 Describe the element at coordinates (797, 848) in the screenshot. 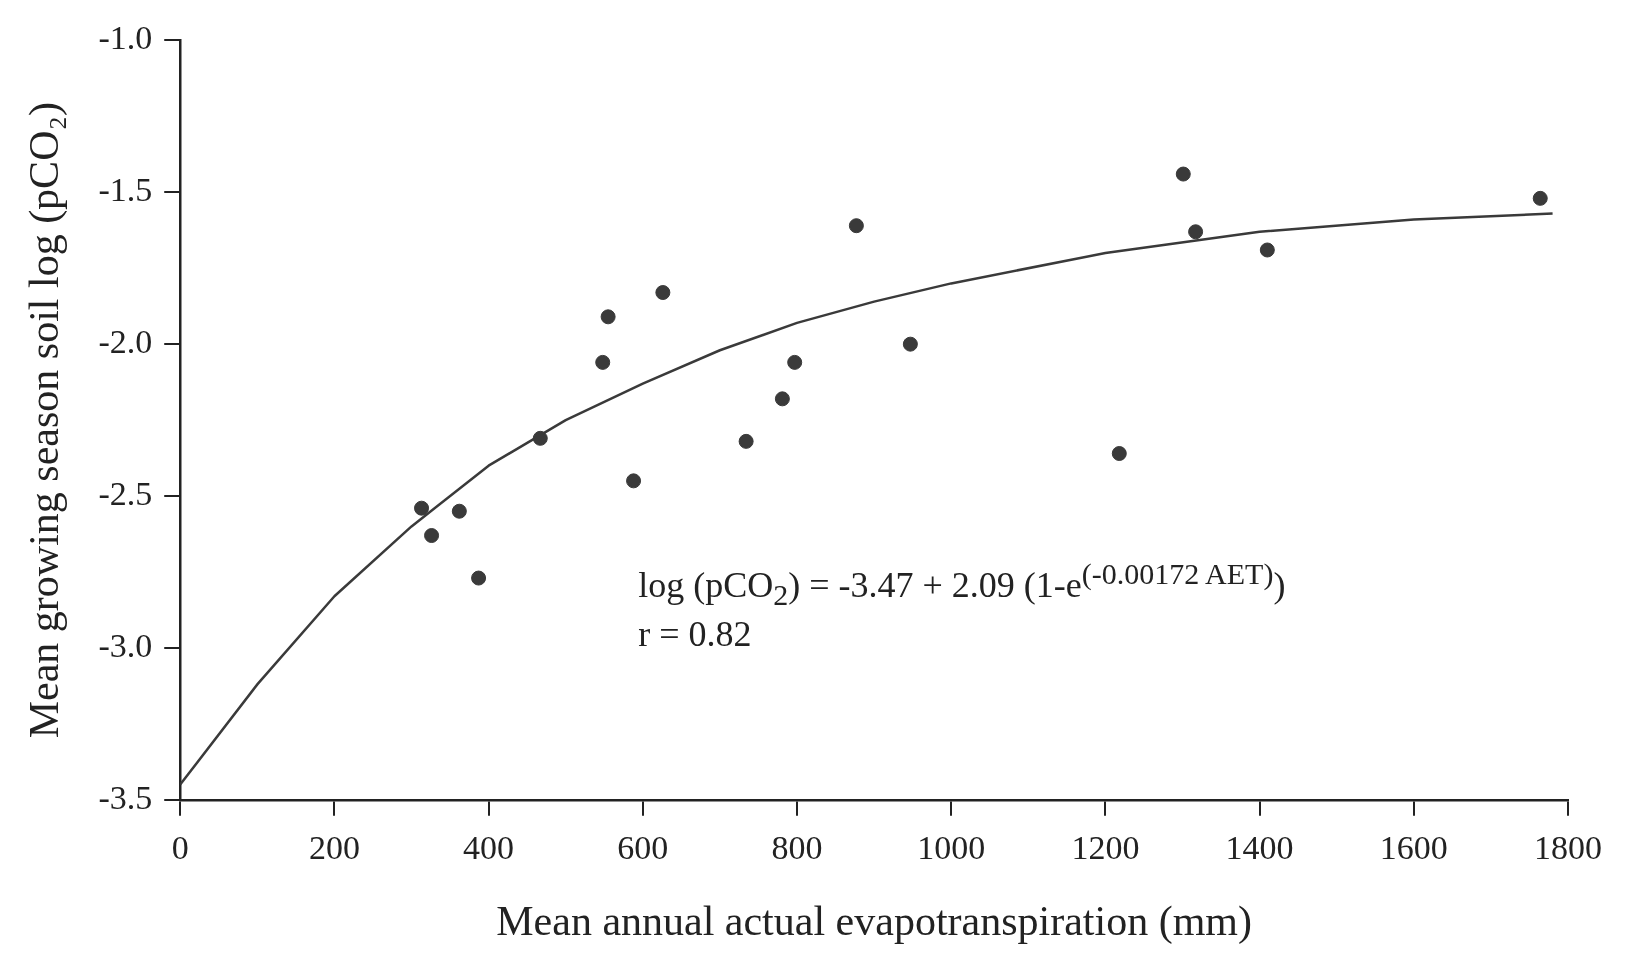

I see `x-tick-label: 800` at that location.